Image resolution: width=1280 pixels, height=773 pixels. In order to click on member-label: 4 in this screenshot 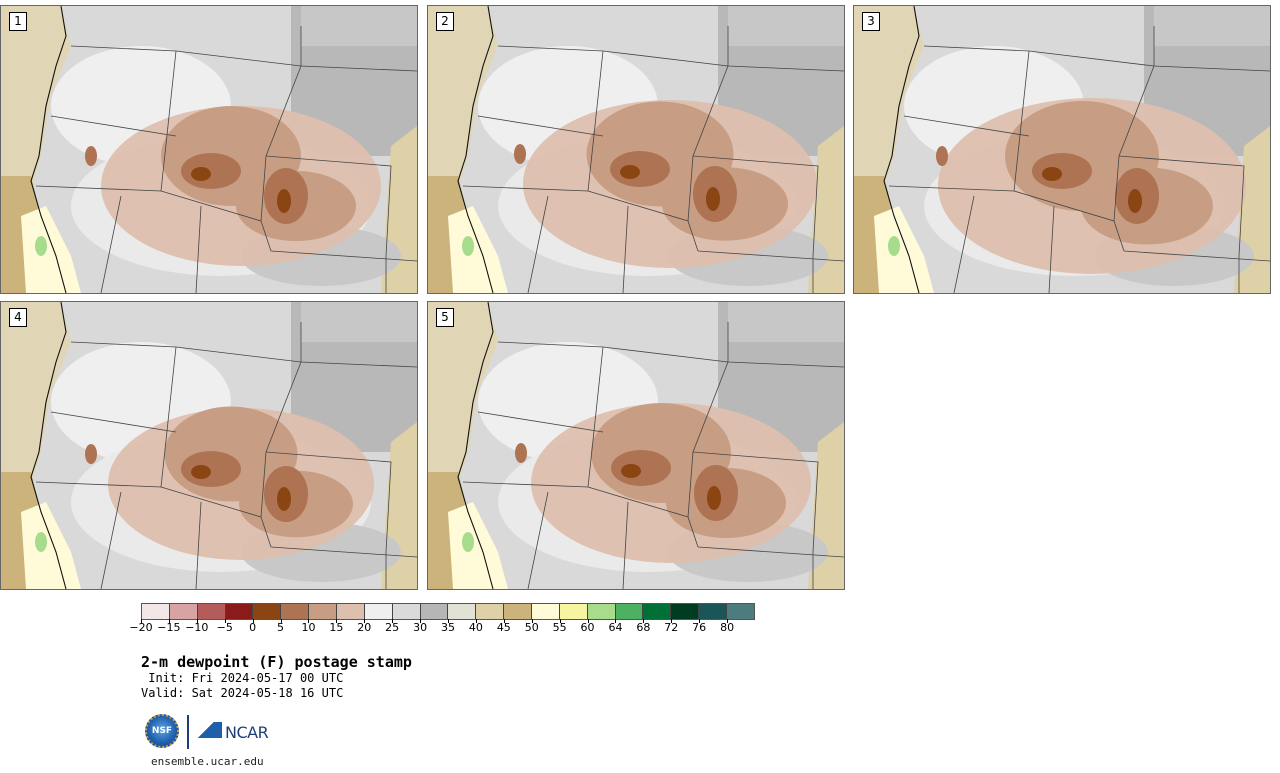, I will do `click(18, 317)`.